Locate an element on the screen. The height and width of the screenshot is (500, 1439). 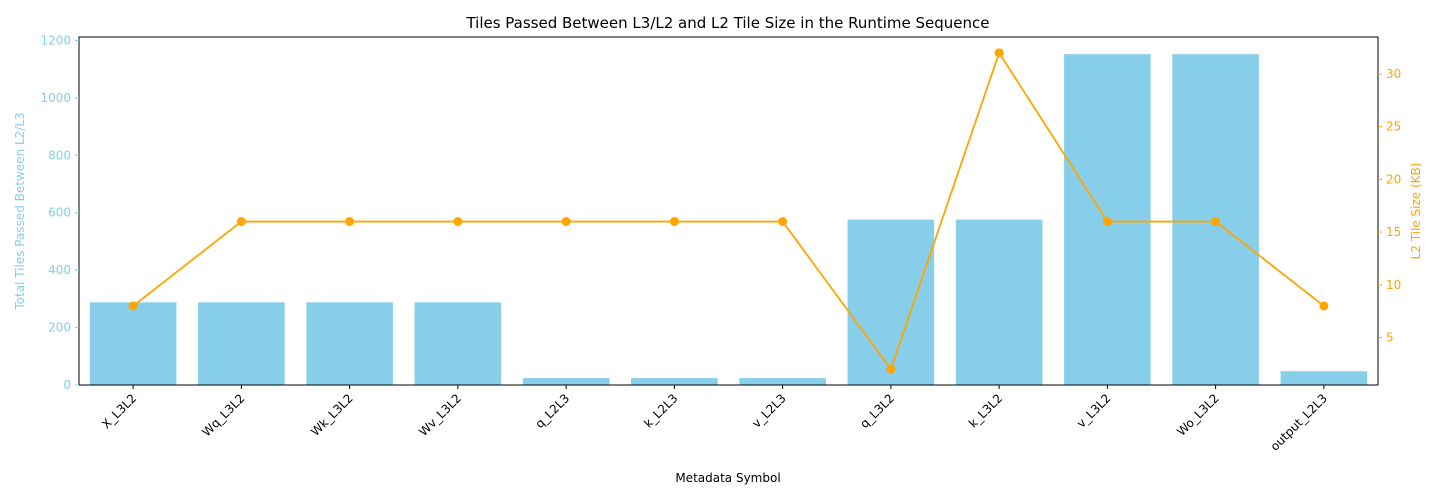
x-tick-label: v_L2L3 is located at coordinates (768, 410).